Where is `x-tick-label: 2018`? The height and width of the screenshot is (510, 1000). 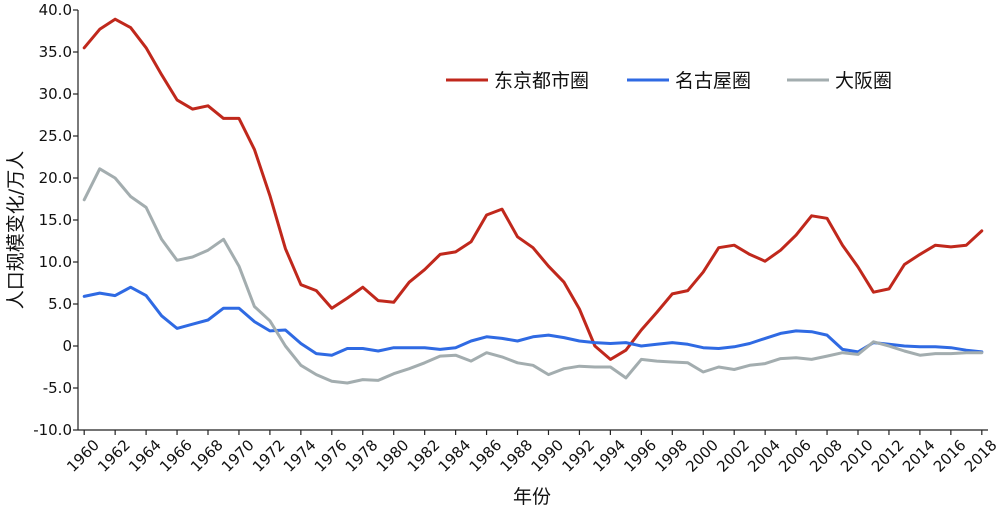
x-tick-label: 2018 is located at coordinates (980, 456).